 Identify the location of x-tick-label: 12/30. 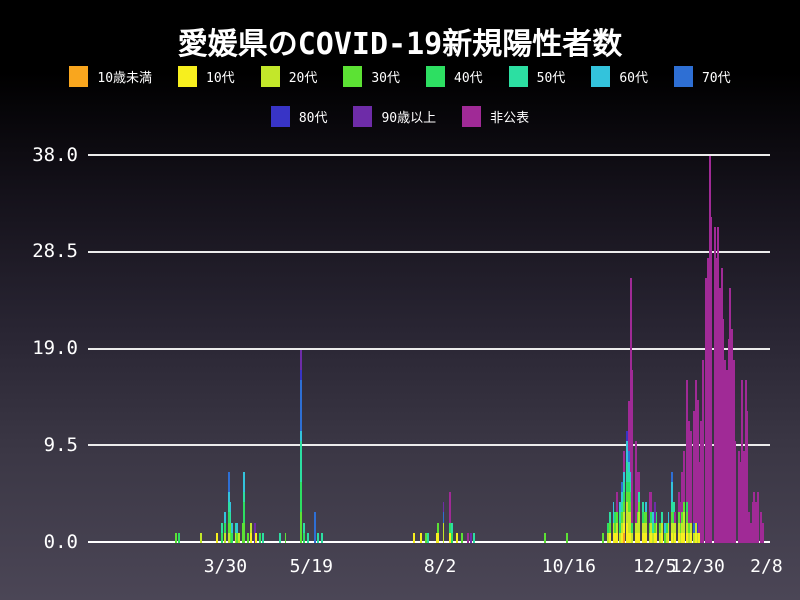
(697, 566).